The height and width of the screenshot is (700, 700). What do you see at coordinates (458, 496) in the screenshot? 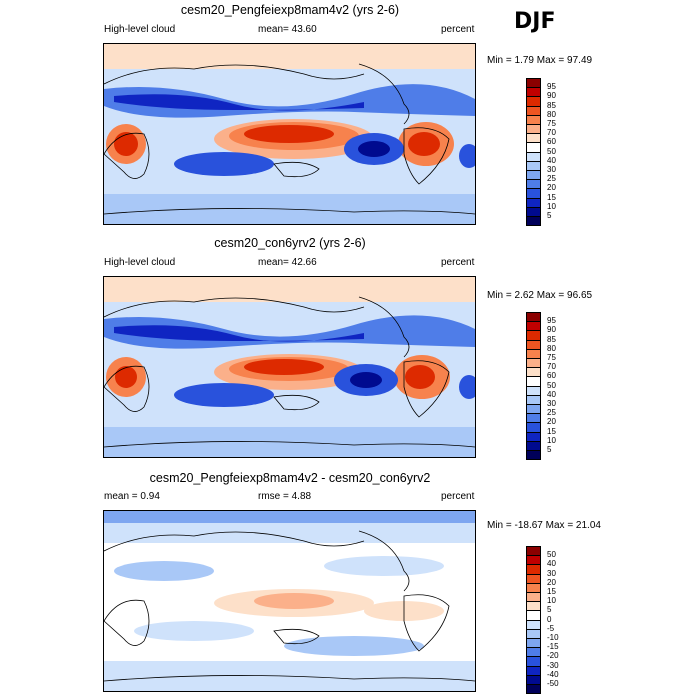
I see `panel-3-units-label: percent` at bounding box center [458, 496].